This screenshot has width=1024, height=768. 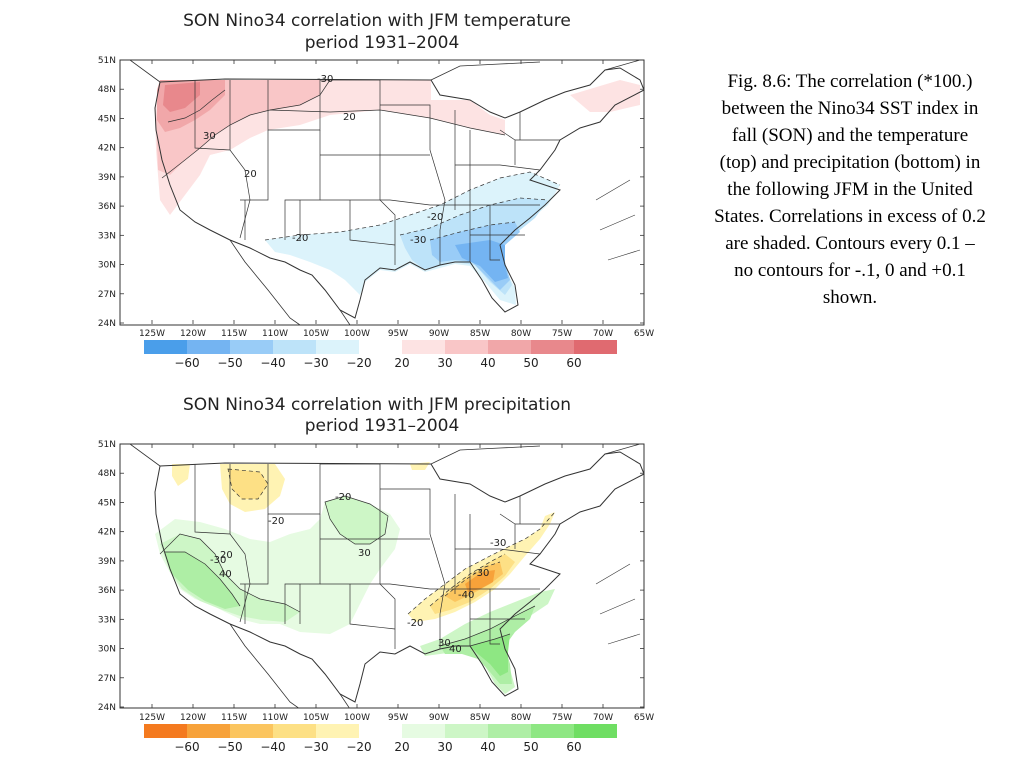 I want to click on lon-label: 120W, so click(x=193, y=718).